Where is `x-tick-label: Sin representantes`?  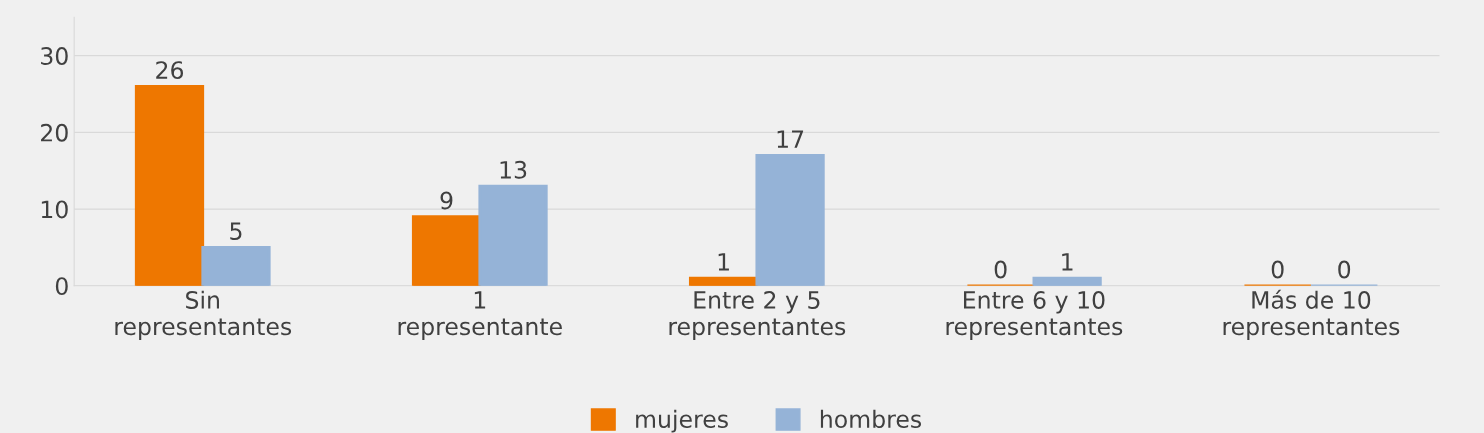 x-tick-label: Sin representantes is located at coordinates (203, 315).